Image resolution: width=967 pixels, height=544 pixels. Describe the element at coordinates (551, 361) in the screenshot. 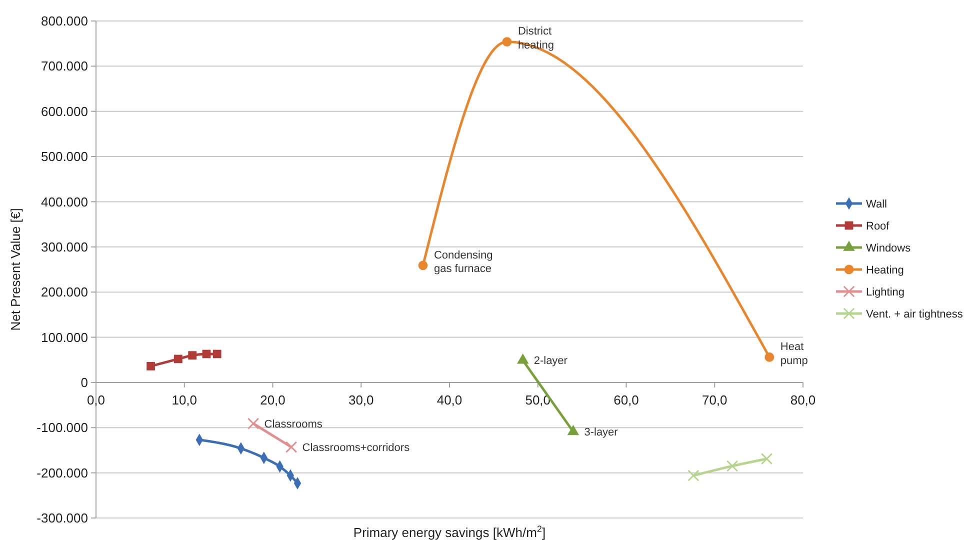

I see `annotation: 2-layer` at that location.